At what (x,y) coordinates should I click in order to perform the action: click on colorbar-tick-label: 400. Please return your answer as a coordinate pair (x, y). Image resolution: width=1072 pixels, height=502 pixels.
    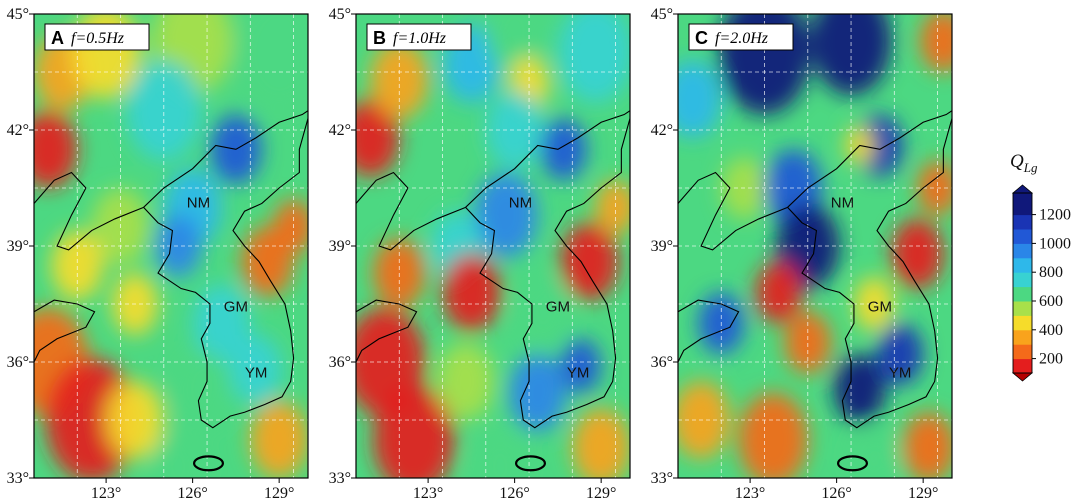
    Looking at the image, I should click on (1051, 330).